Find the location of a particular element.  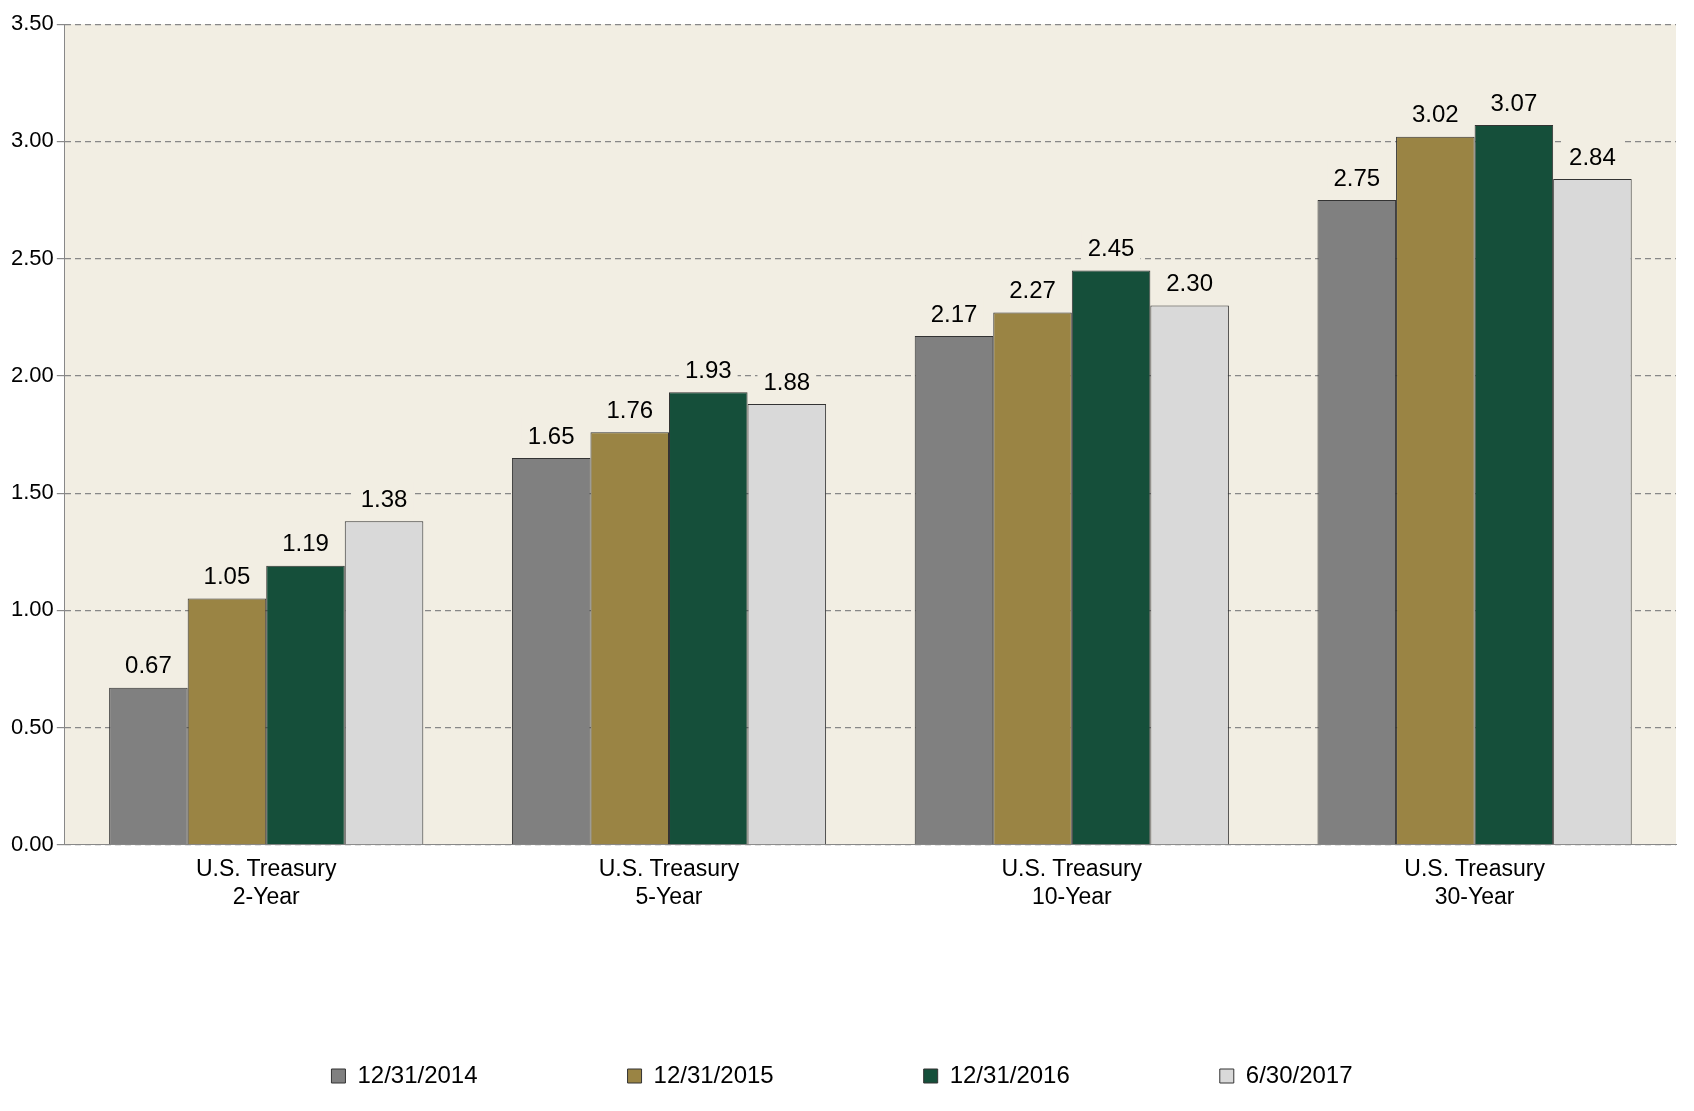

x-tick-label: U.S. Treasury 2-Year is located at coordinates (266, 881).